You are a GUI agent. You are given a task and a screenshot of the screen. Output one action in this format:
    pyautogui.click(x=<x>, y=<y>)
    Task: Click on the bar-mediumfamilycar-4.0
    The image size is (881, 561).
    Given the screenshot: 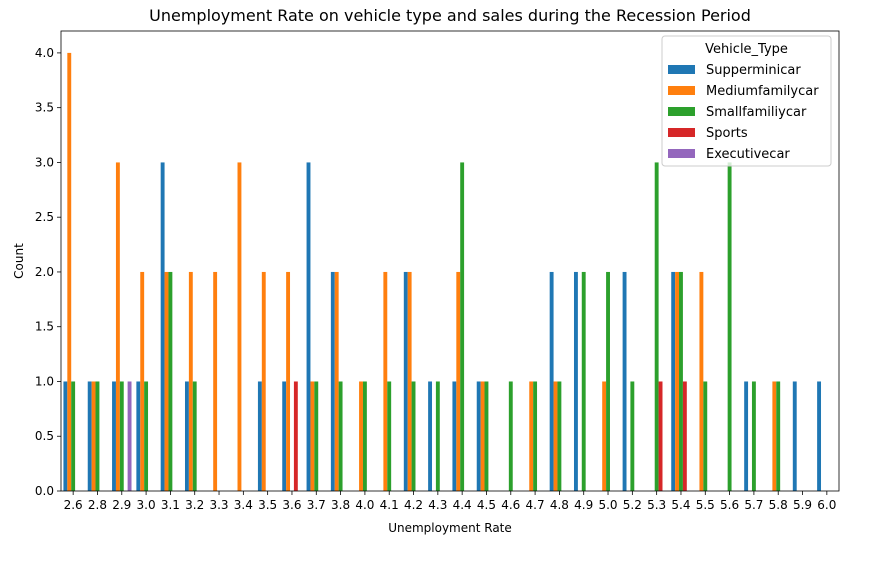 What is the action you would take?
    pyautogui.click(x=361, y=436)
    